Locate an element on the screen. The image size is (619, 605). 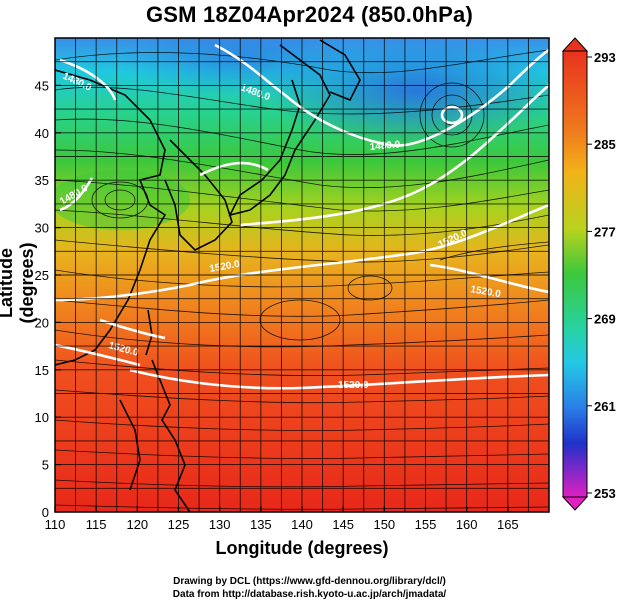
y-tick-label: 45 is located at coordinates (42, 85).